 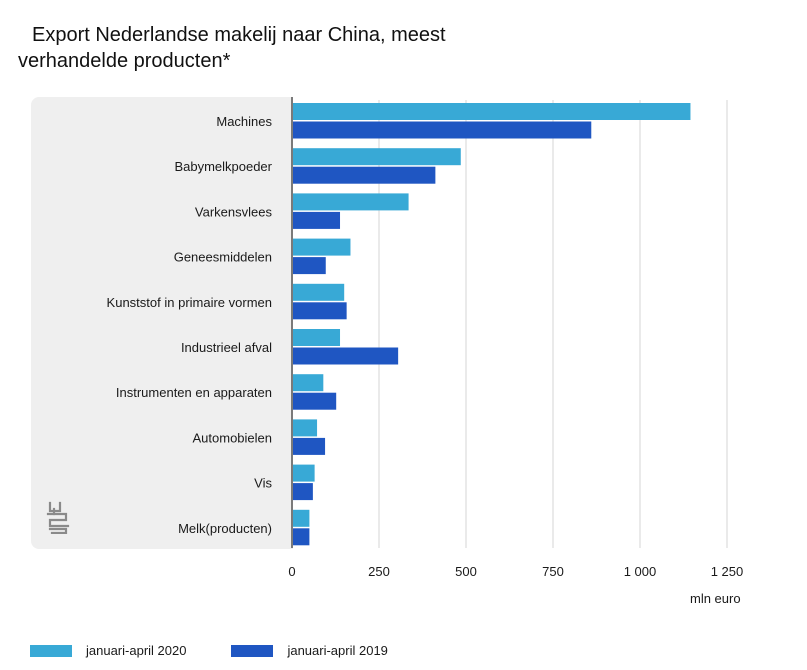 I want to click on title-line-2: verhandelde producten*, so click(x=124, y=61).